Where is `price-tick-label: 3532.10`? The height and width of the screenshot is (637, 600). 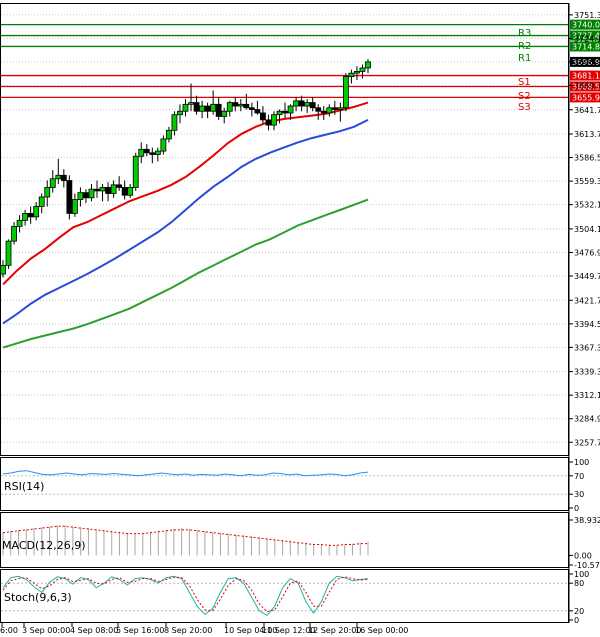 price-tick-label: 3532.10 is located at coordinates (587, 205).